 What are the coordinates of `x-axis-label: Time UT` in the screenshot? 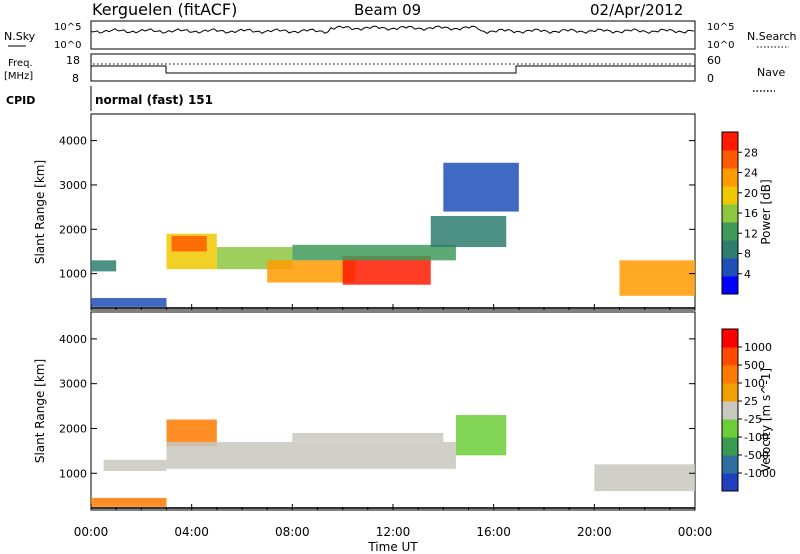 It's located at (392, 547).